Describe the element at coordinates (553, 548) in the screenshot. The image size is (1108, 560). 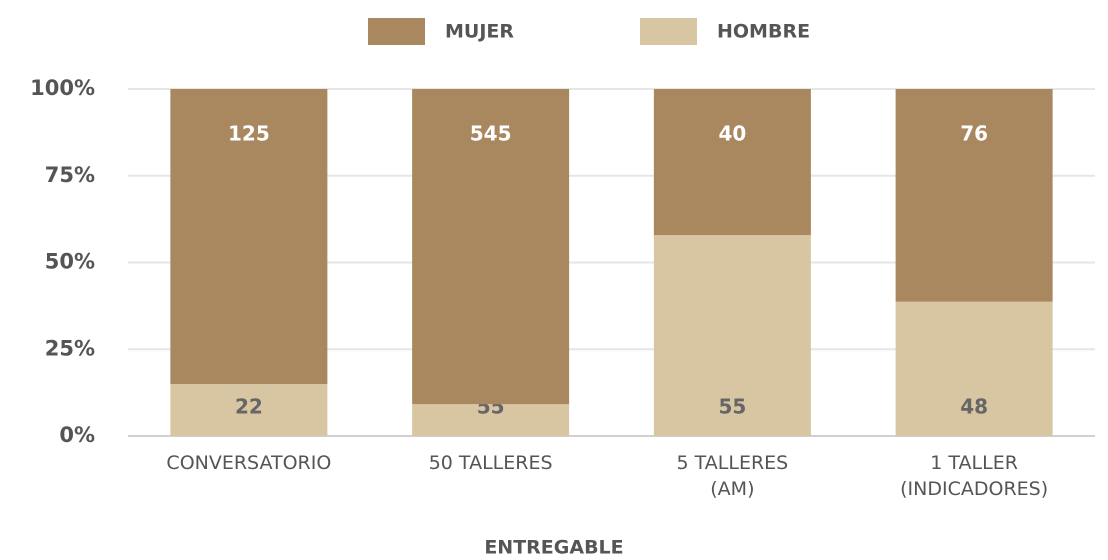
I see `x-axis-title: ENTREGABLE` at that location.